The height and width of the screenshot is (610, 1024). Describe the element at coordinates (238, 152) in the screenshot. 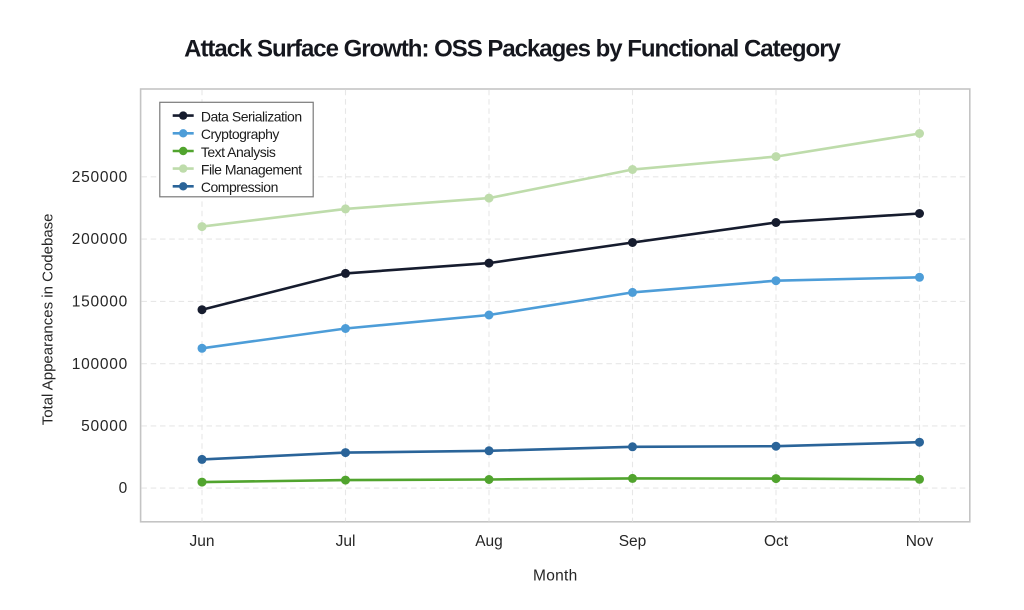

I see `svg-text: Text Analysis` at that location.